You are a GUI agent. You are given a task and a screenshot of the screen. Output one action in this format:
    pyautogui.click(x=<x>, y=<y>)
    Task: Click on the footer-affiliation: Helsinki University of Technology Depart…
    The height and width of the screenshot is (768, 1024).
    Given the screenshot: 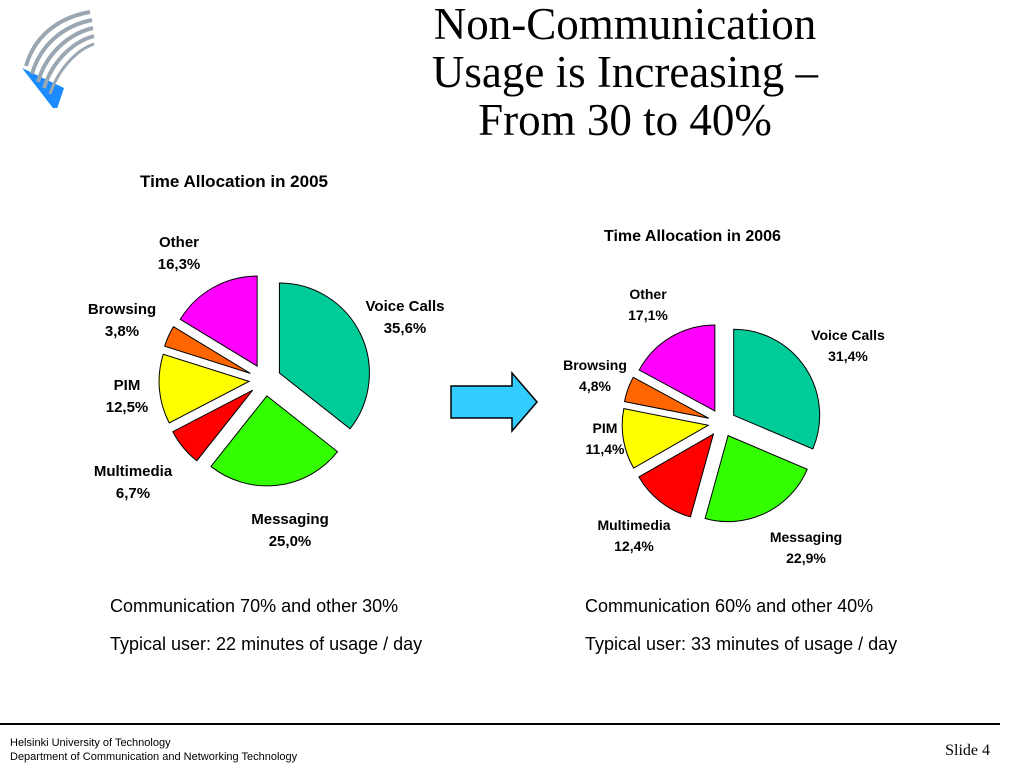 What is the action you would take?
    pyautogui.click(x=153, y=750)
    